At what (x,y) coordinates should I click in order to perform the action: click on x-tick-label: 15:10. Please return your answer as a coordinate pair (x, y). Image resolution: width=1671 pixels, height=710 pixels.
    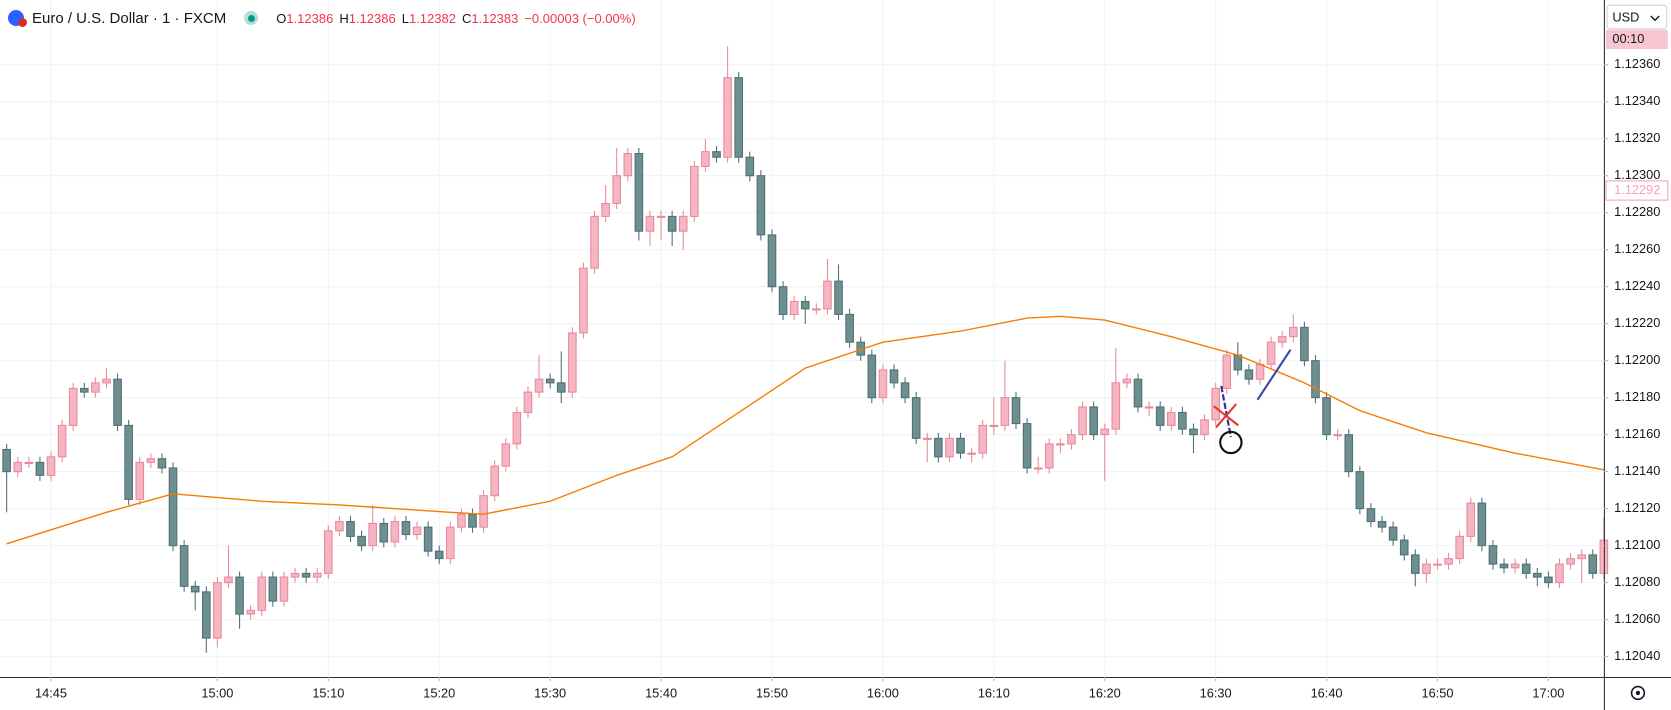
    Looking at the image, I should click on (328, 692).